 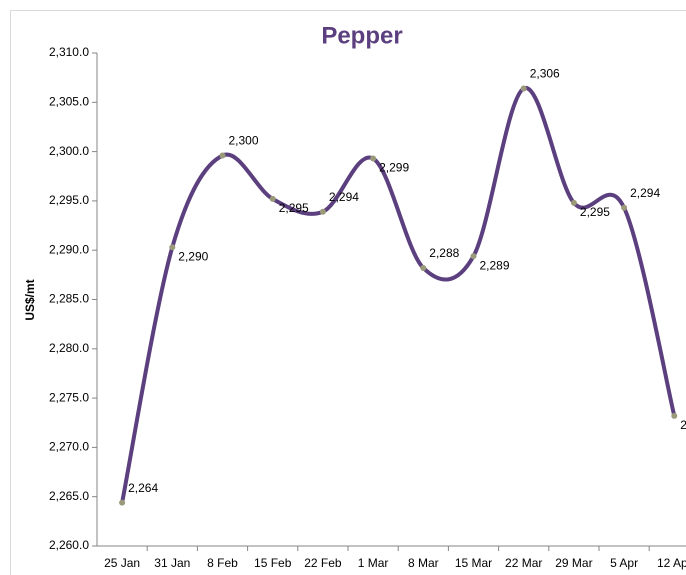 I want to click on y-tick-label: 2,285.0, so click(x=69, y=299).